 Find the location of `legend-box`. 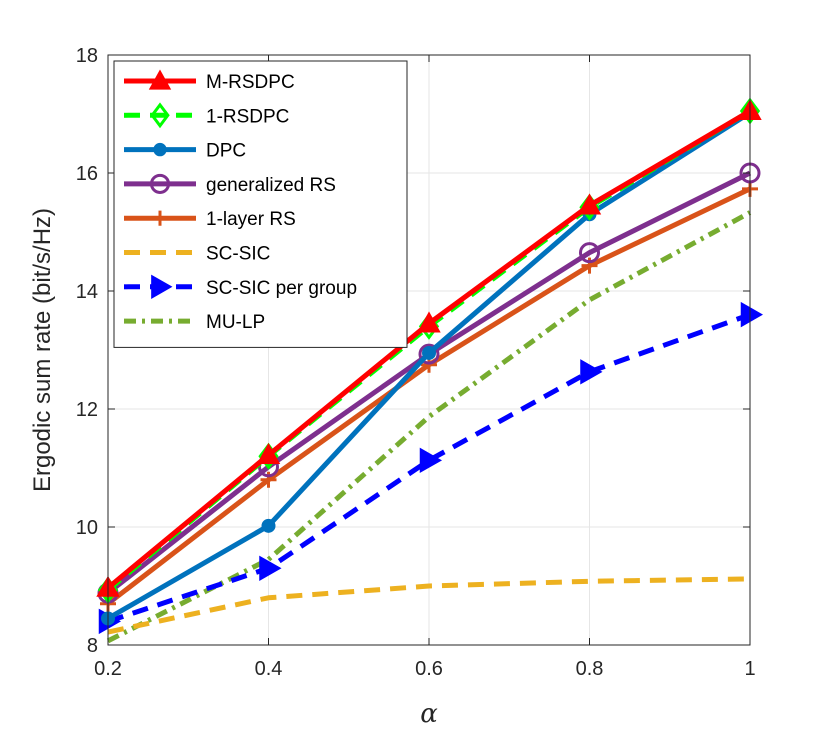

legend-box is located at coordinates (260, 204).